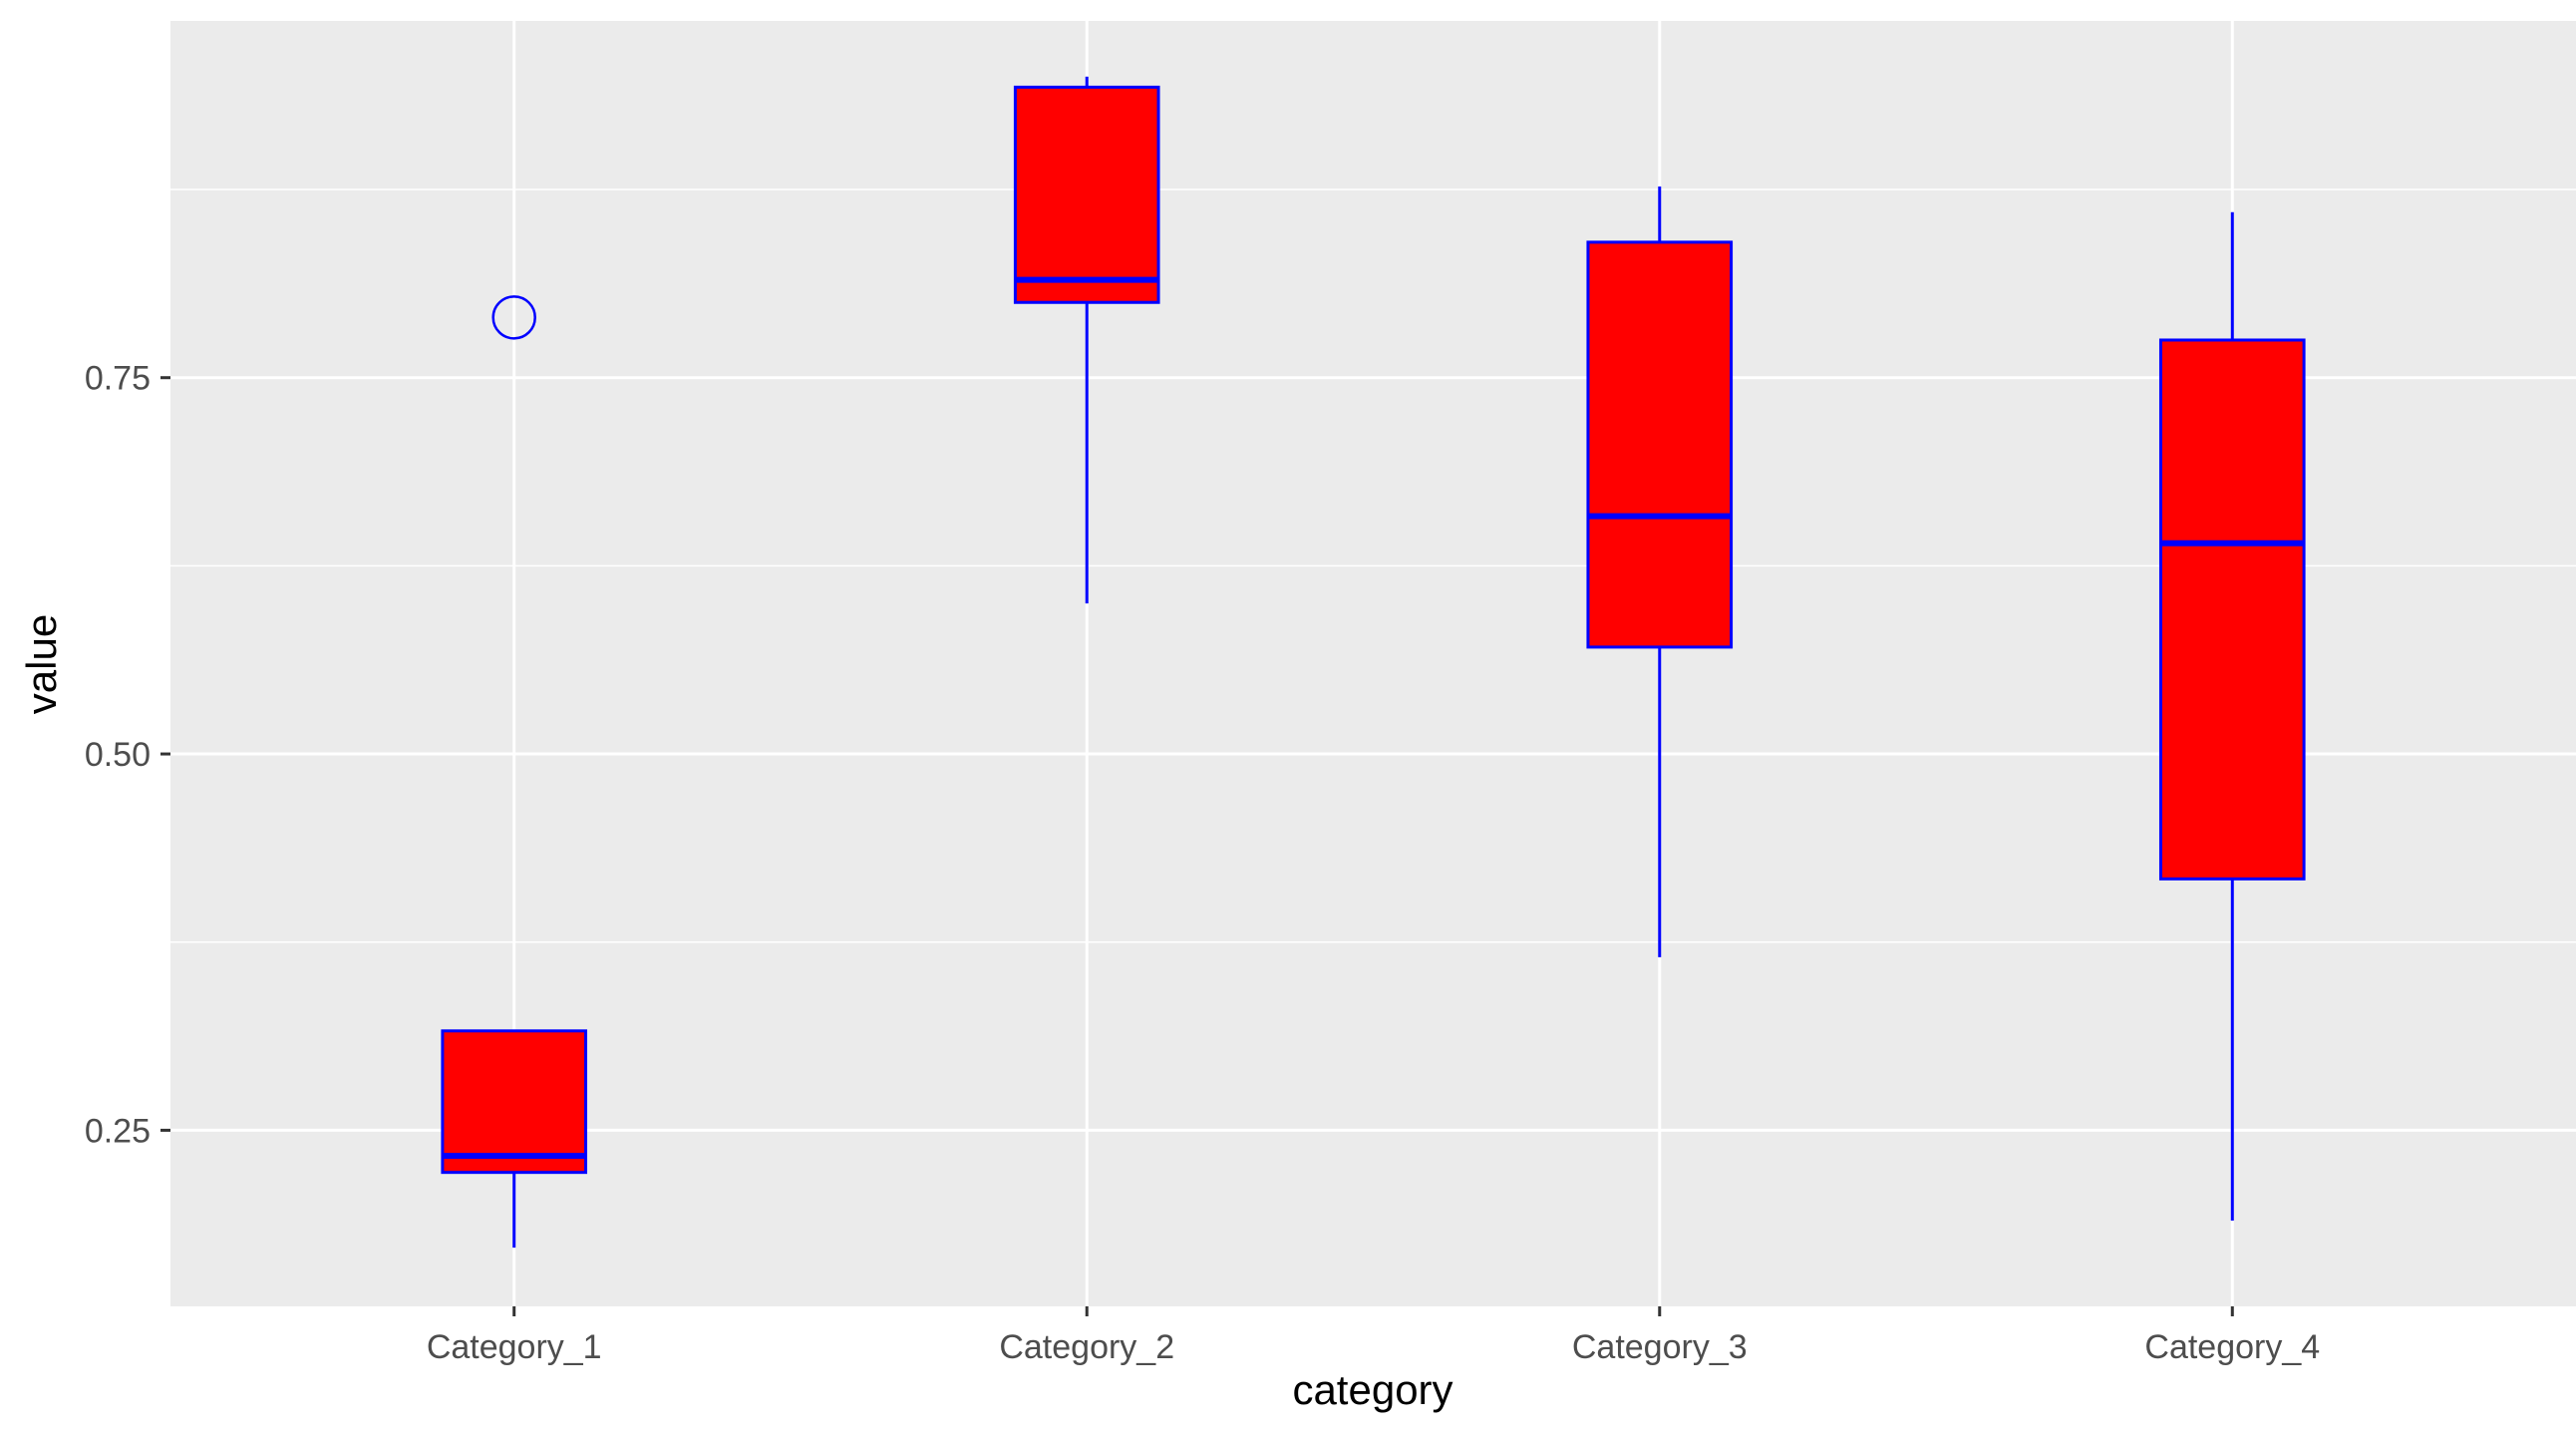  Describe the element at coordinates (514, 1347) in the screenshot. I see `x-tick-label: Category_1` at that location.